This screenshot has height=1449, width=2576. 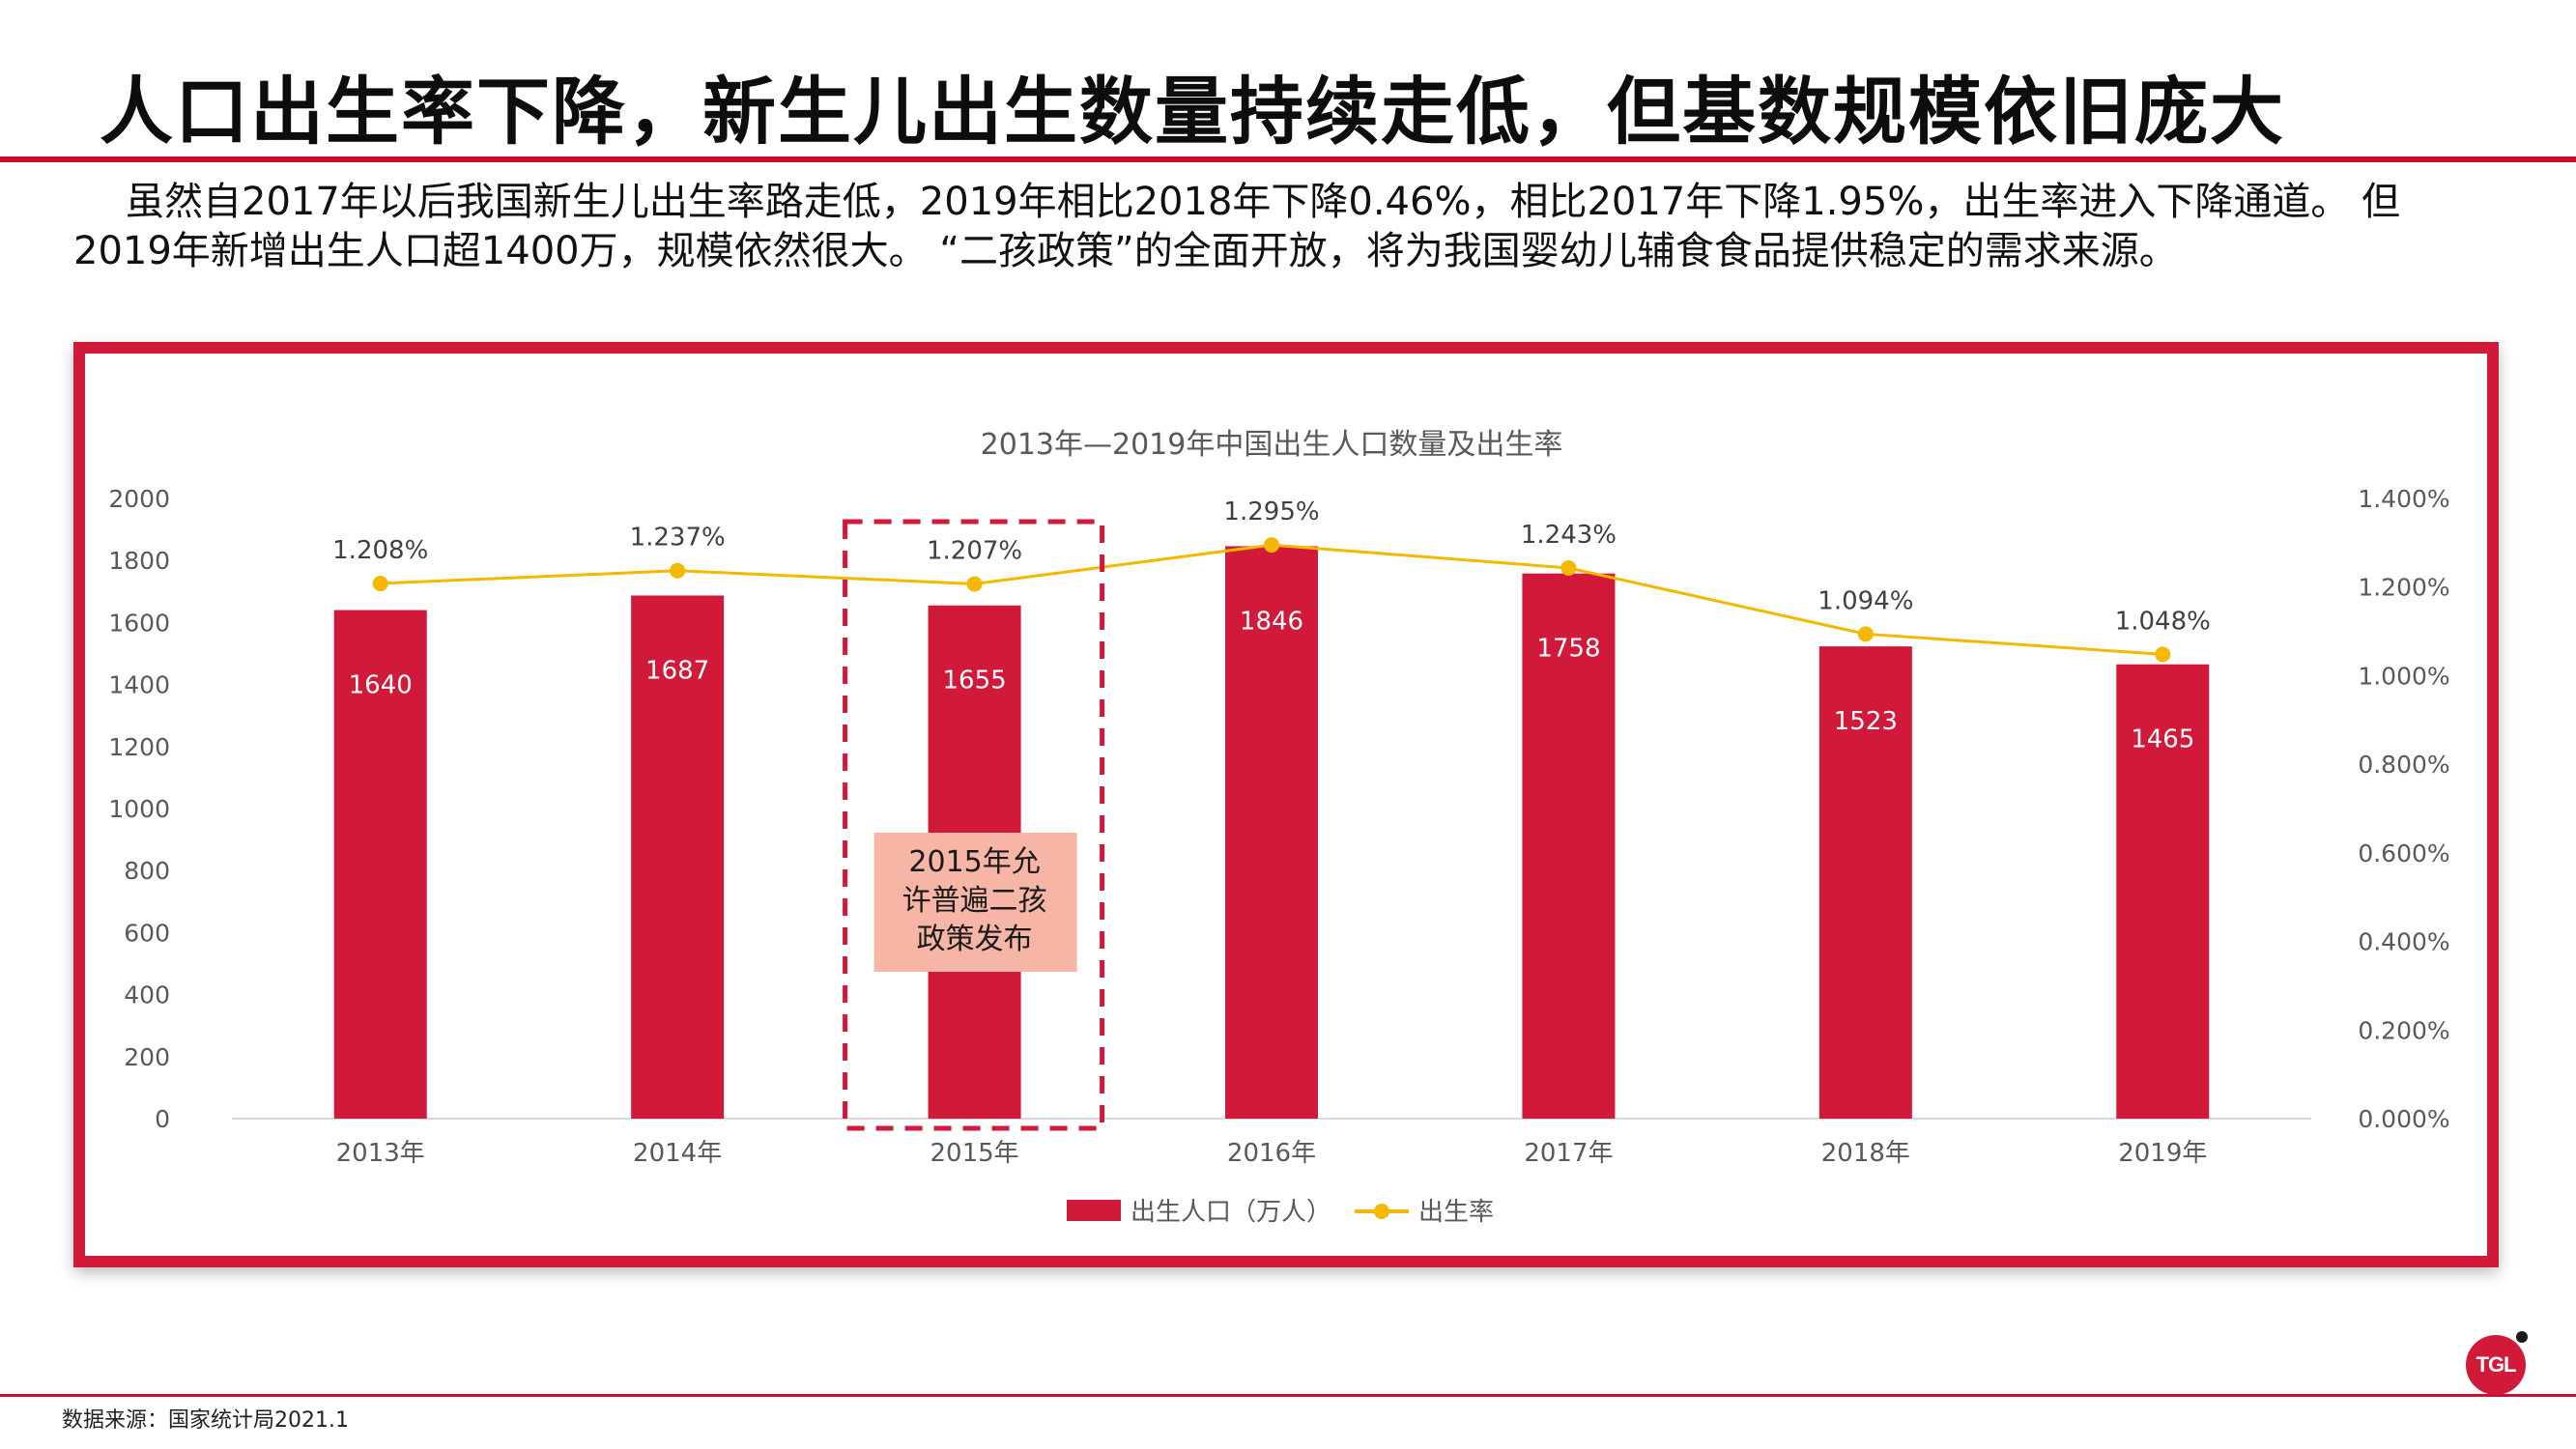 What do you see at coordinates (1193, 112) in the screenshot?
I see `page-title: 人口出生率下降，新生儿出生数量持续走低，但基数规模依旧庞大` at bounding box center [1193, 112].